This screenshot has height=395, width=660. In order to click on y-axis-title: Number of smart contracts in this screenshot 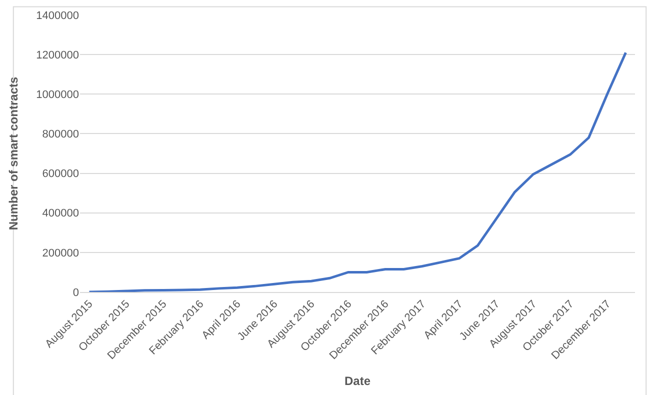, I will do `click(13, 153)`.